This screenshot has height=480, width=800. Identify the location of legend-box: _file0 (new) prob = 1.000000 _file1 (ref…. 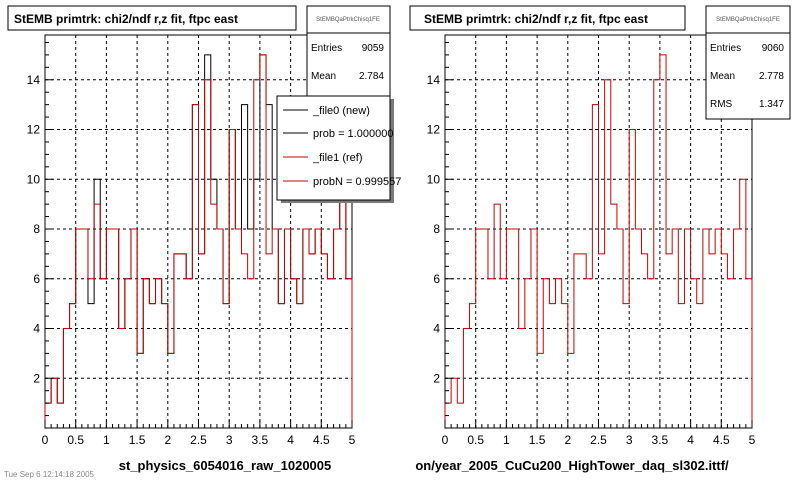
(338, 149).